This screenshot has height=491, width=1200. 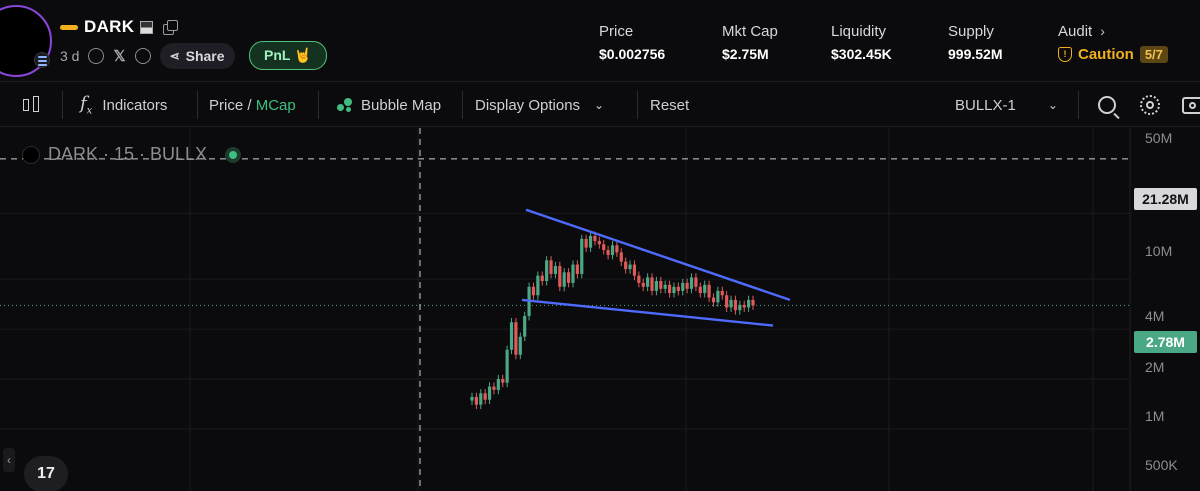 What do you see at coordinates (975, 54) in the screenshot?
I see `stat-supply-value: 999.52M` at bounding box center [975, 54].